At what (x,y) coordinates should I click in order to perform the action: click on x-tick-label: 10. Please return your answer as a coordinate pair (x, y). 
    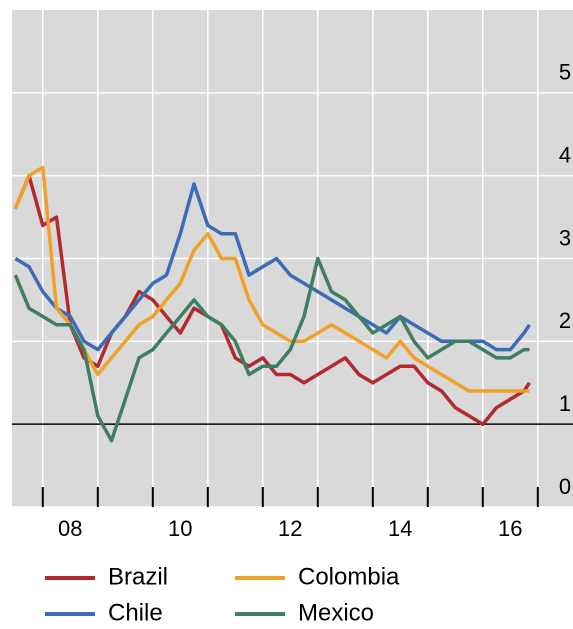
    Looking at the image, I should click on (180, 528).